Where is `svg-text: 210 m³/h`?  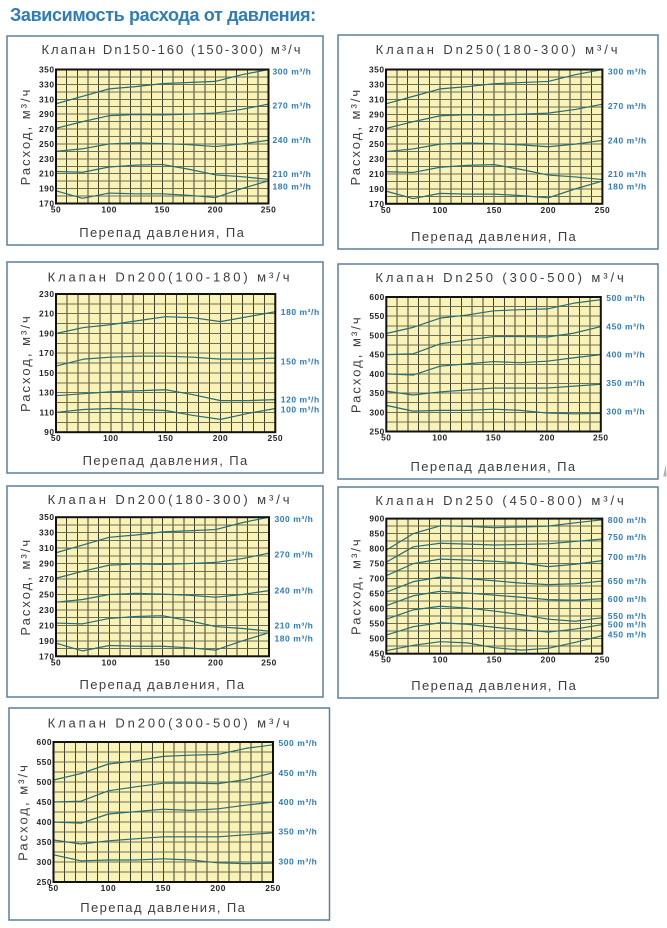 svg-text: 210 m³/h is located at coordinates (627, 174).